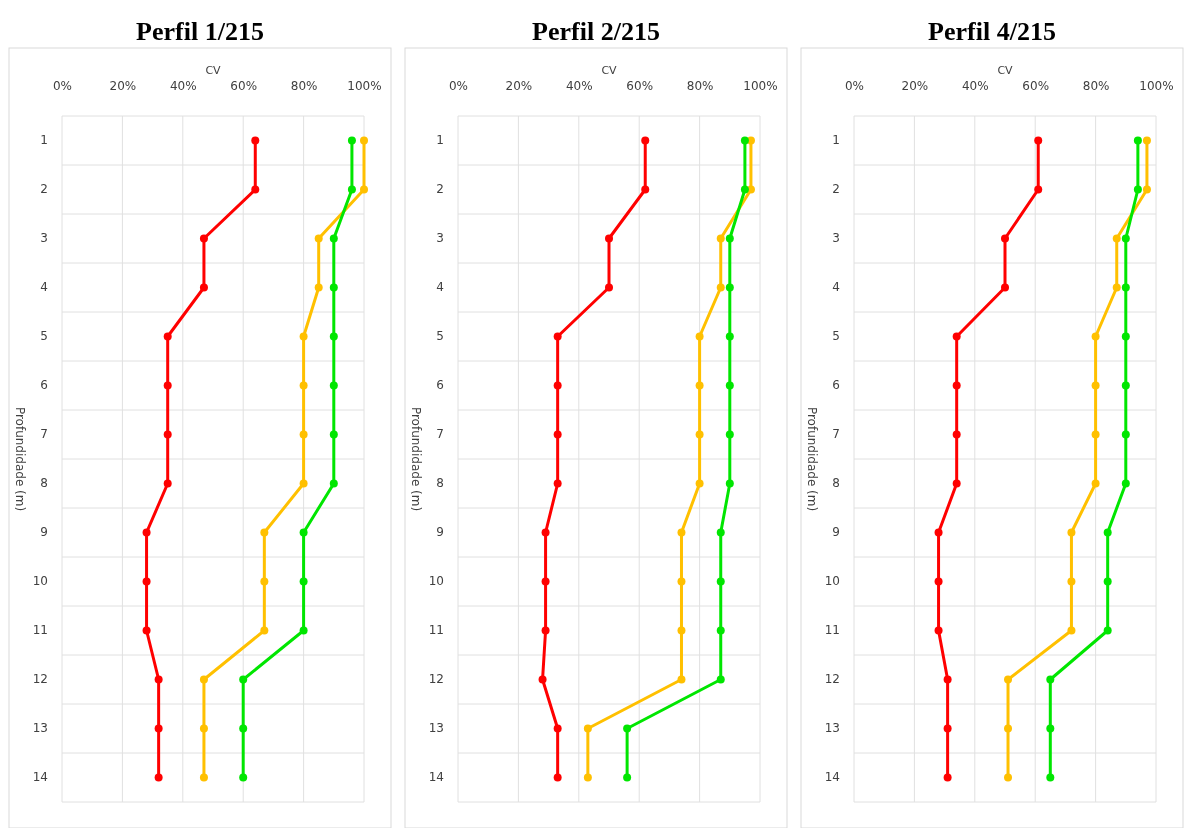 This screenshot has height=833, width=1200. I want to click on x-tick-label: 0%, so click(854, 86).